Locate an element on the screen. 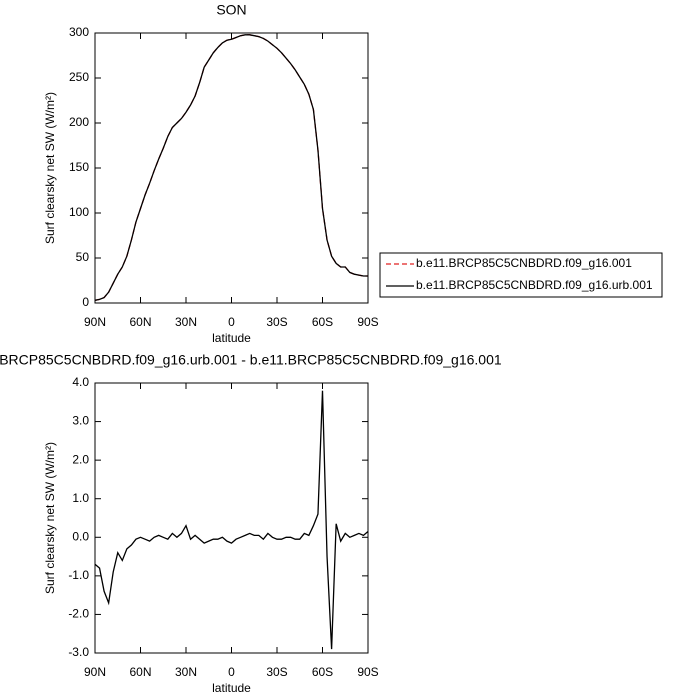 This screenshot has height=700, width=700. y-tick-label: 3.0 is located at coordinates (80, 421).